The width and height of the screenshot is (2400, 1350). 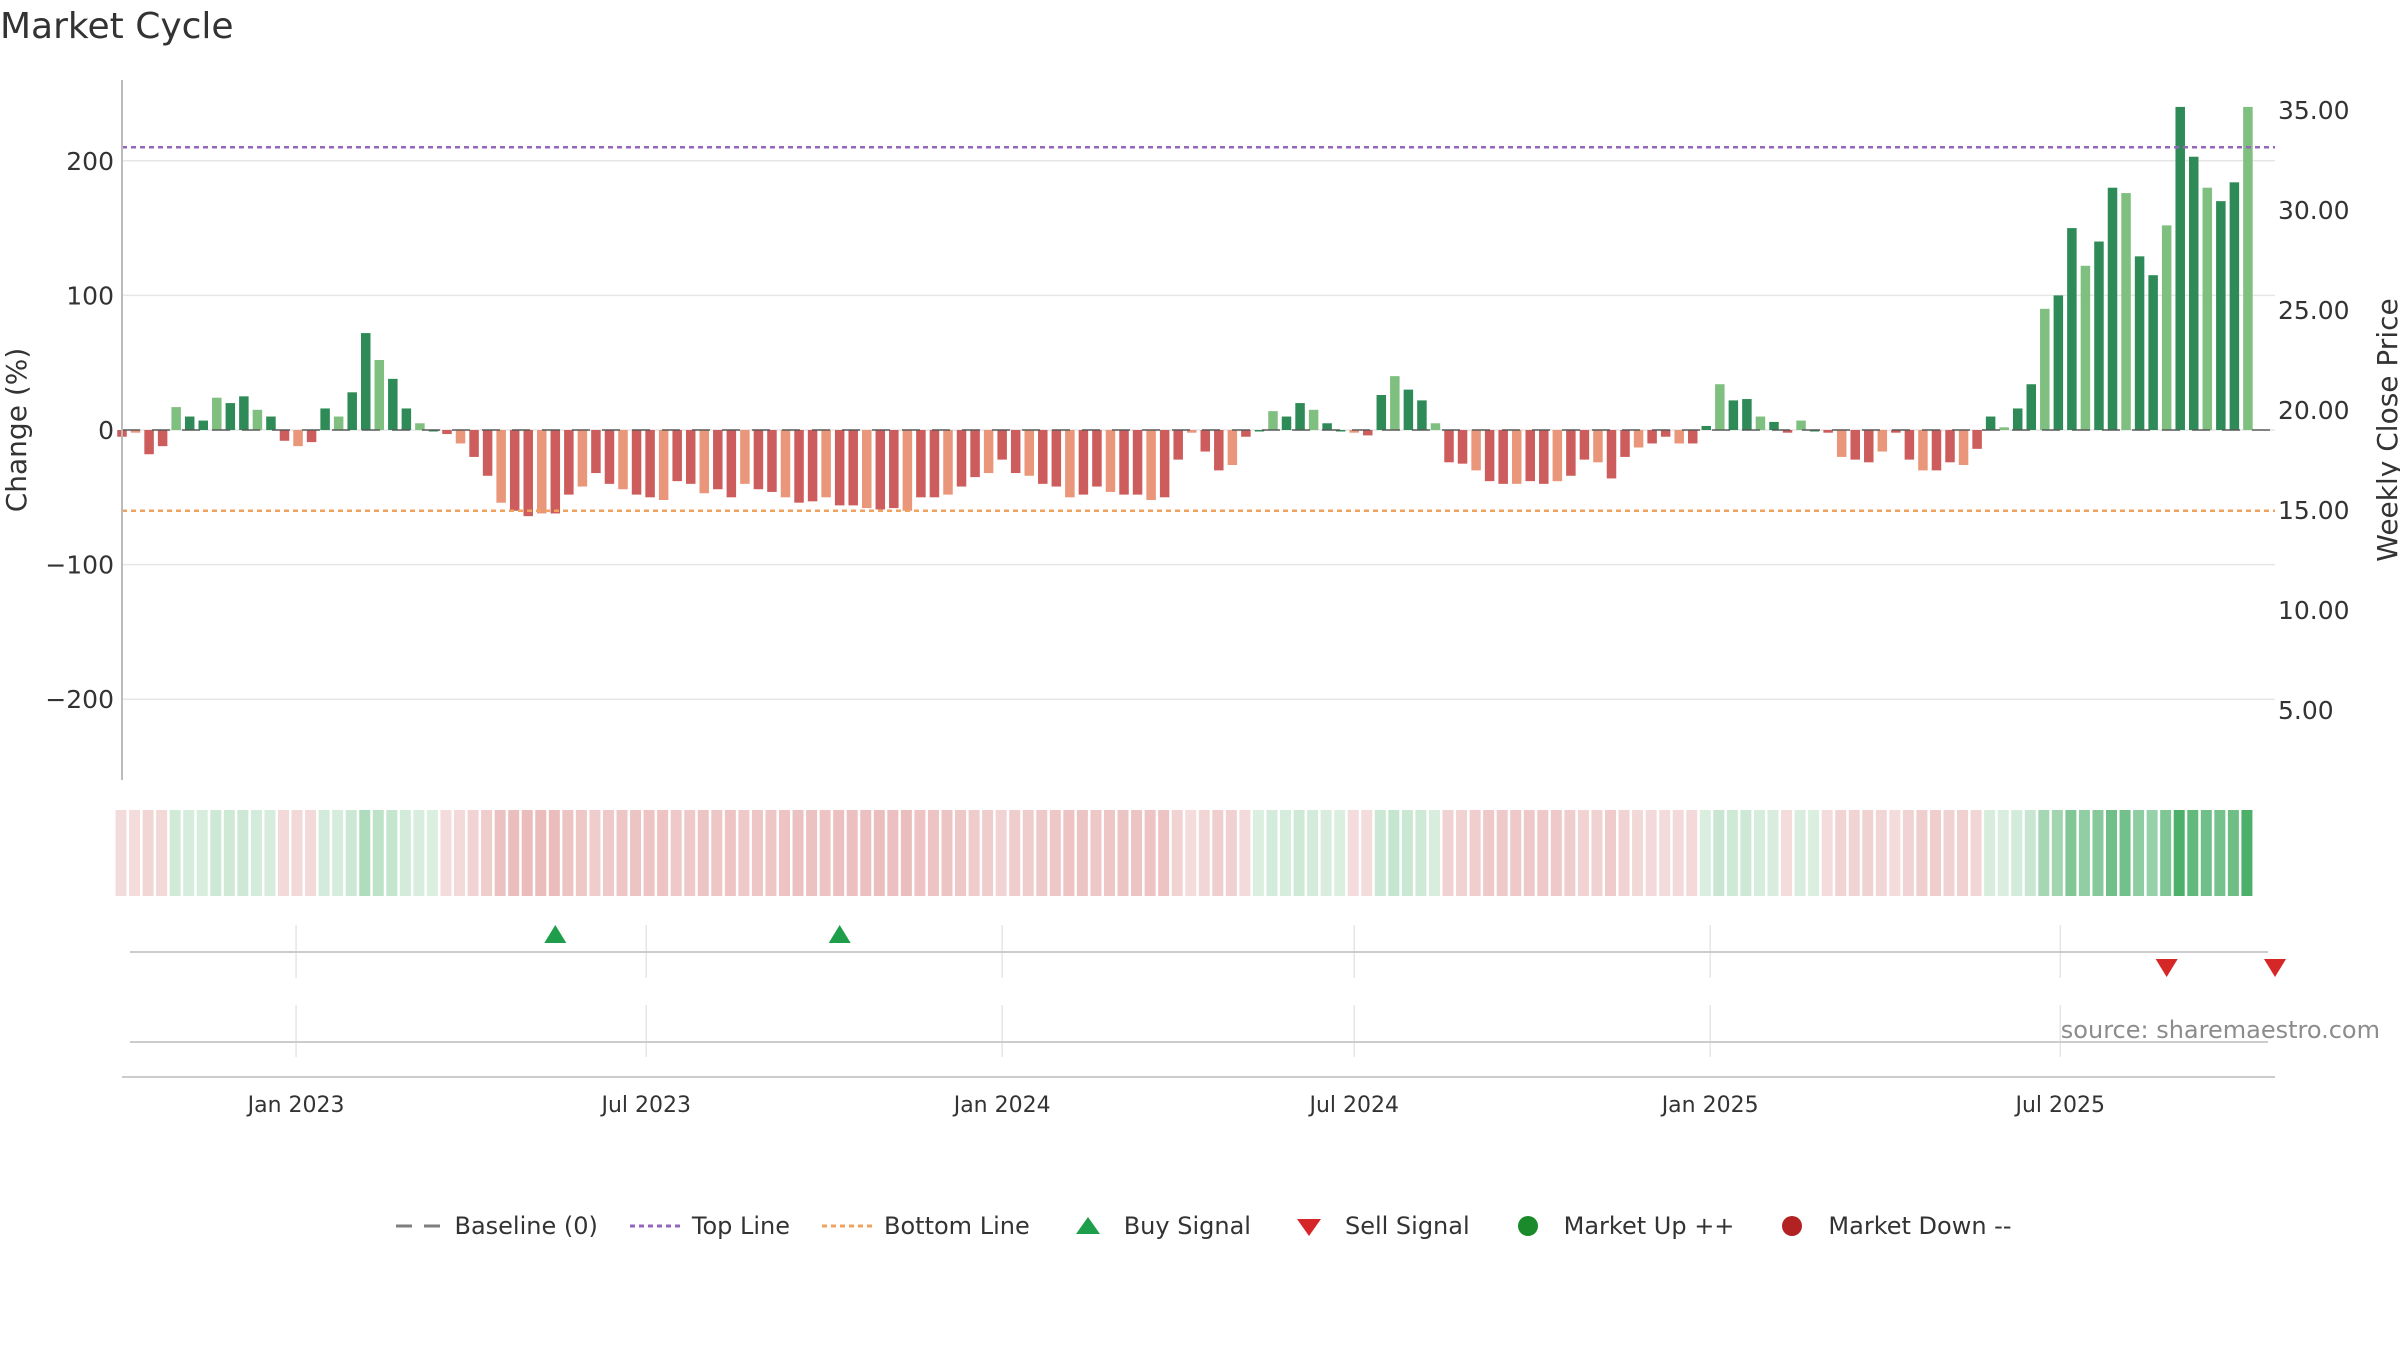 What do you see at coordinates (645, 1105) in the screenshot?
I see `x-tick-label: Jul 2023` at bounding box center [645, 1105].